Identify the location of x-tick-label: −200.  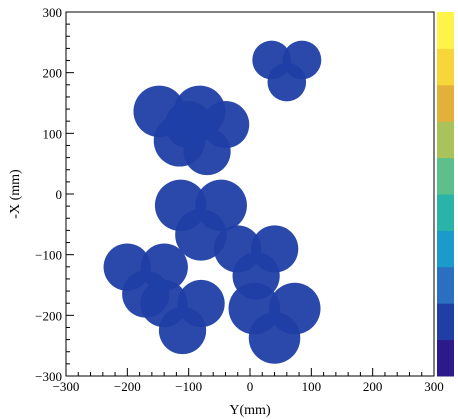
(127, 386).